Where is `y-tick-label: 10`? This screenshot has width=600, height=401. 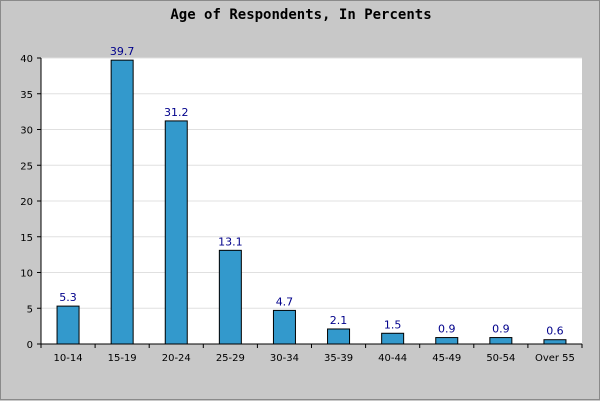
y-tick-label: 10 is located at coordinates (26, 274).